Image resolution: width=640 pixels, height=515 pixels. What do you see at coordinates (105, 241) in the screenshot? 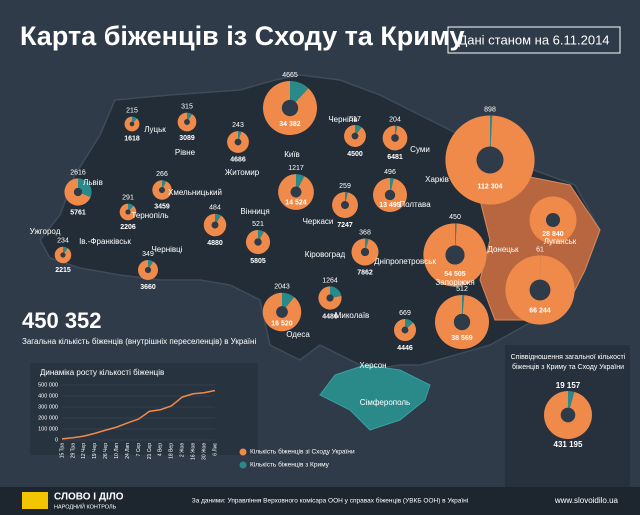
I see `city-label: Ів.-Франківськ` at bounding box center [105, 241].